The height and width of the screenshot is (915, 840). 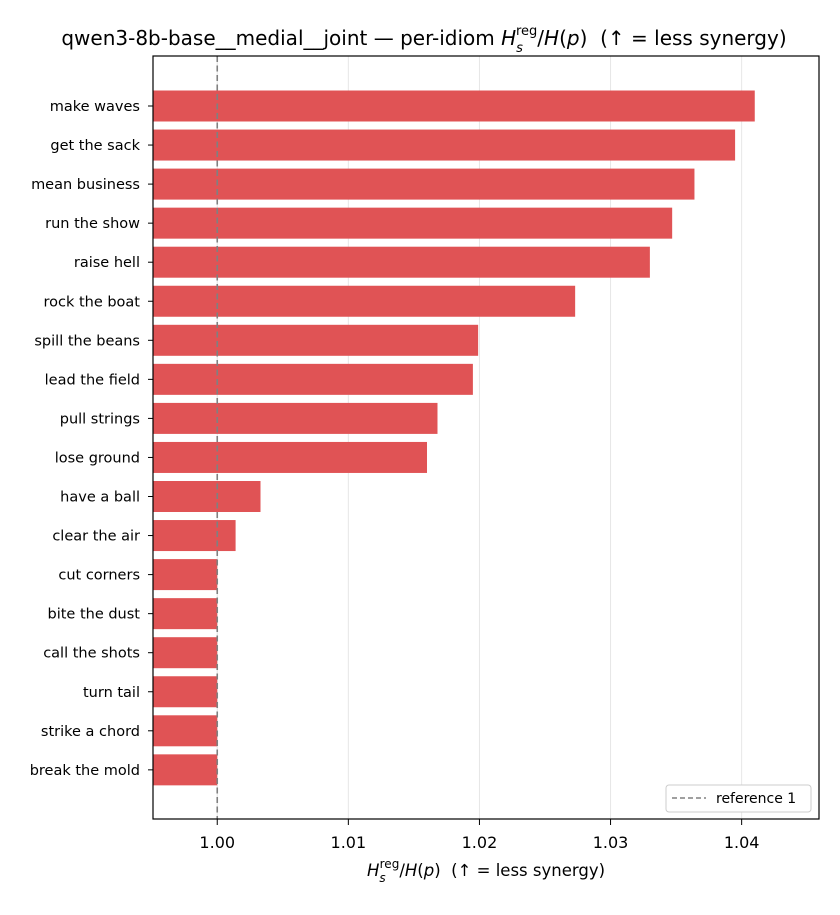 I want to click on bar-raise-hell, so click(x=401, y=262).